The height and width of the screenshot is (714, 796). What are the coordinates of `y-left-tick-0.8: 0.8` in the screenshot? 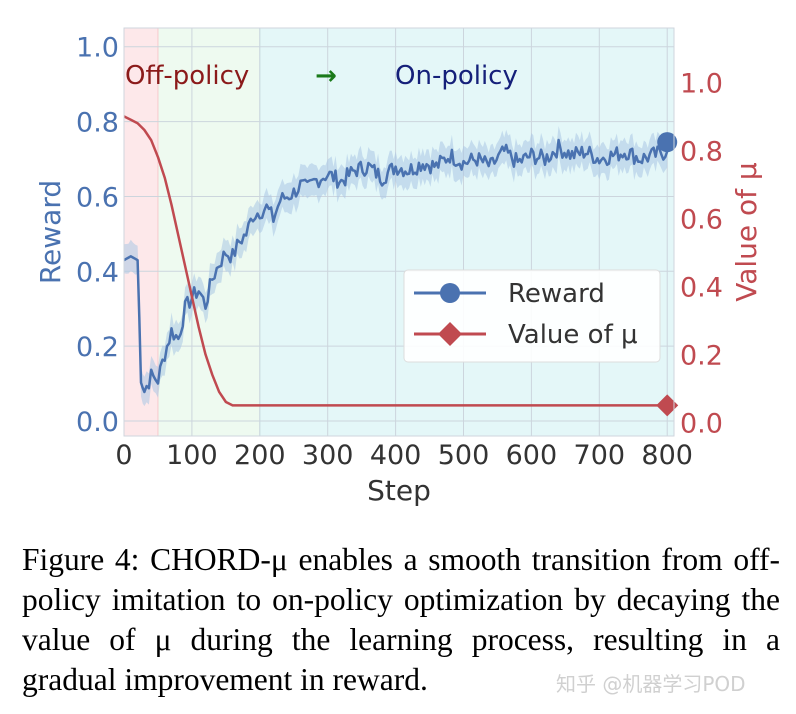 It's located at (97, 123).